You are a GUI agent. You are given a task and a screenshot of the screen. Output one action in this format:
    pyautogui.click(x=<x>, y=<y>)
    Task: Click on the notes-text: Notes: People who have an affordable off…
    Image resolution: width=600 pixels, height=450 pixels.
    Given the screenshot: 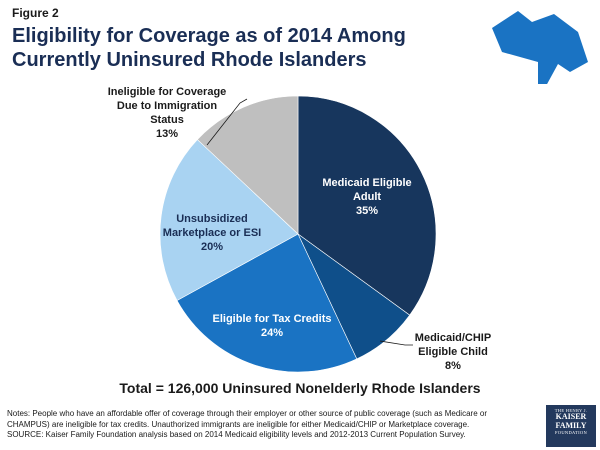 What is the action you would take?
    pyautogui.click(x=247, y=419)
    